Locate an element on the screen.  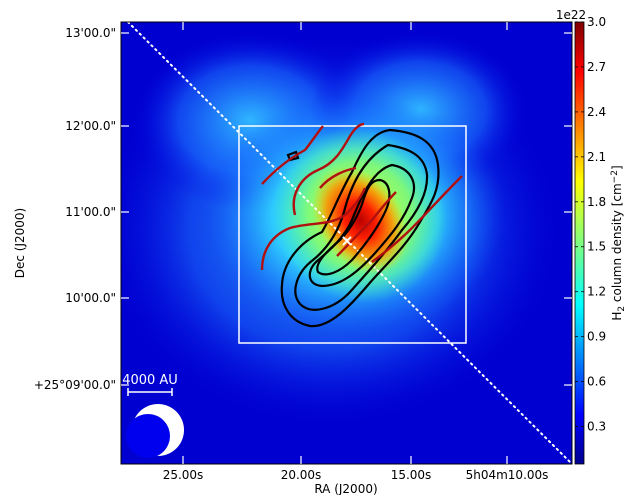
y-tick-label: 13'00.0" is located at coordinates (90, 33).